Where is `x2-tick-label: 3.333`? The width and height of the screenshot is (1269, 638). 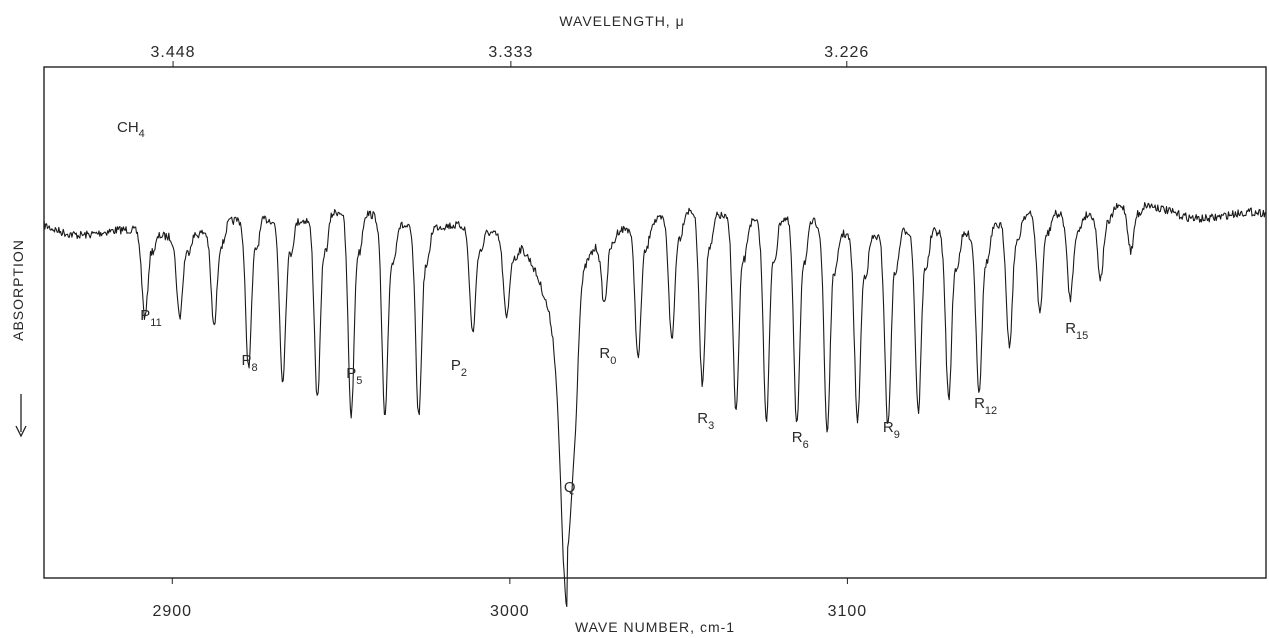
x2-tick-label: 3.333 is located at coordinates (510, 52).